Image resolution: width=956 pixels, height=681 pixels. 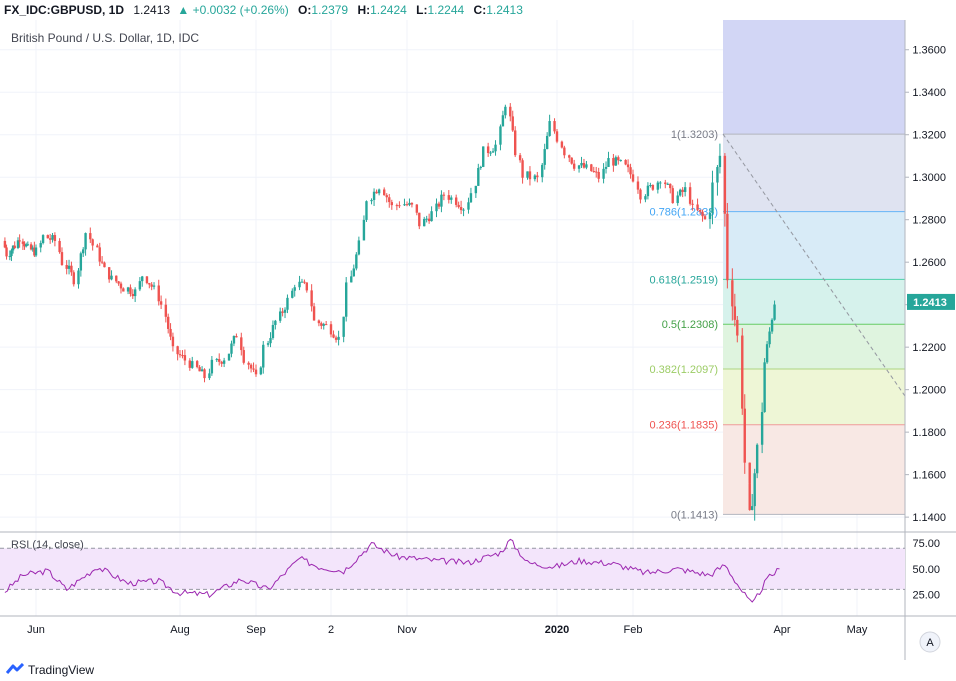 I want to click on symbol-title: FX_IDC:GBPUSD, 1D, so click(x=64, y=10).